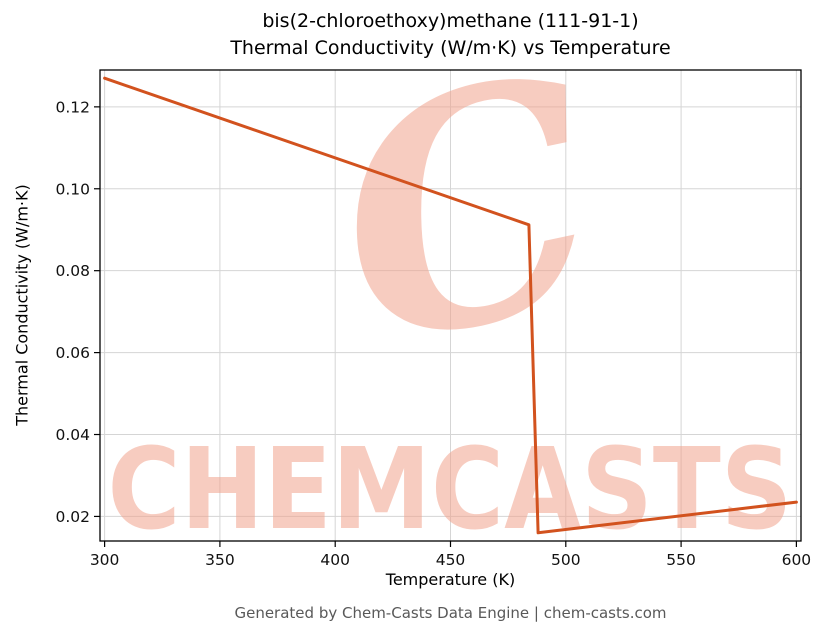 This screenshot has width=836, height=644. What do you see at coordinates (797, 560) in the screenshot?
I see `x-tick-label: 600` at bounding box center [797, 560].